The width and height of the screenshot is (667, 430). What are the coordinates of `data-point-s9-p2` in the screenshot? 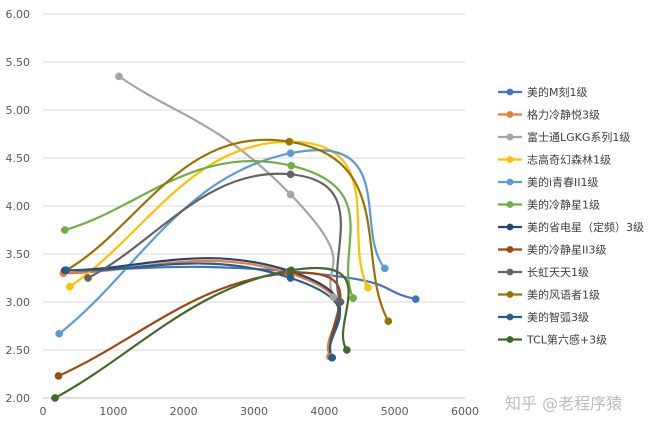 It's located at (290, 174).